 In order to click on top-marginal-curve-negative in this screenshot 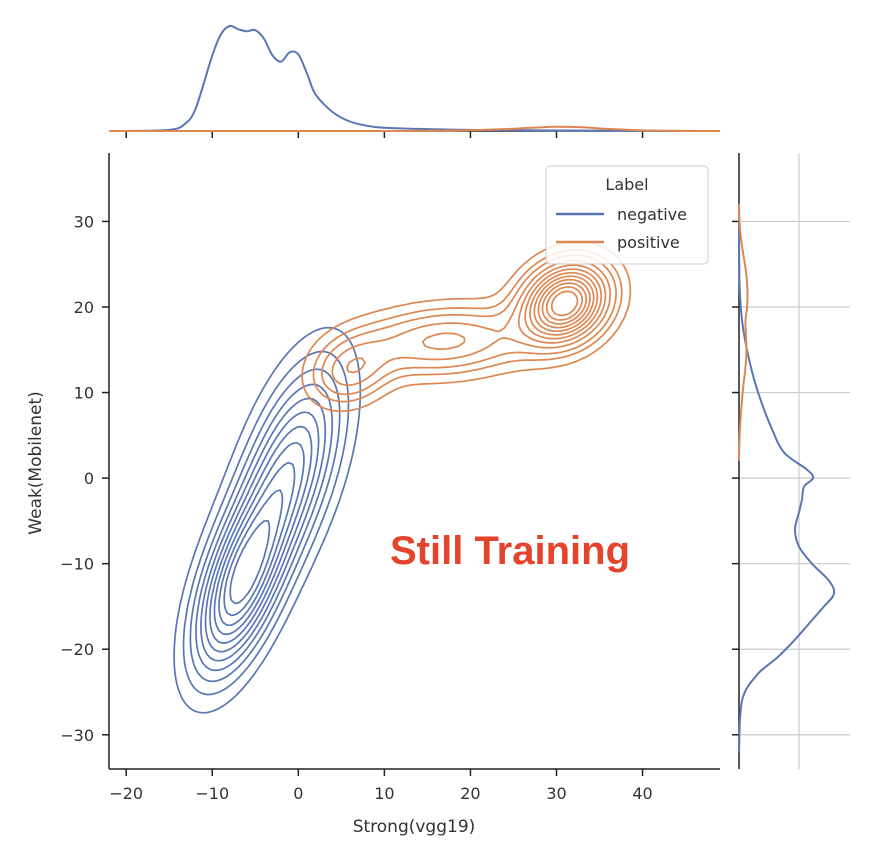, I will do `click(414, 78)`.